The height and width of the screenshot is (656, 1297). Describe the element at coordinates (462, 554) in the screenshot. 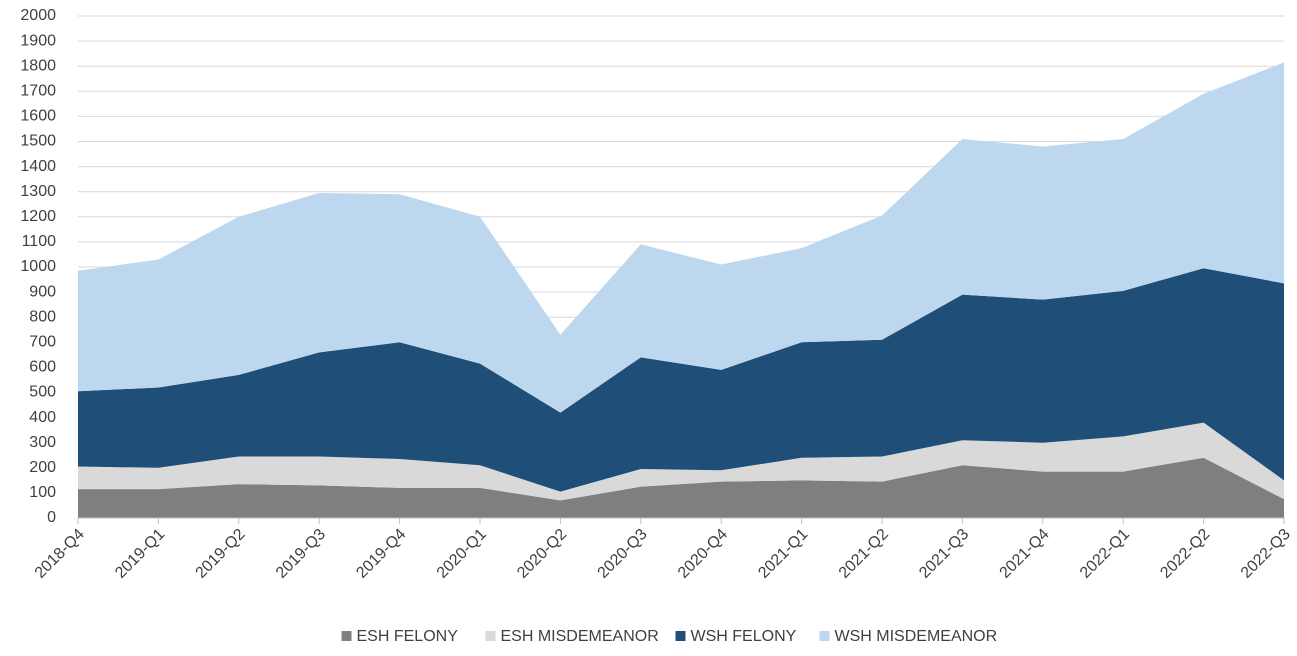

I see `x-tick-label: 2020-Q1` at that location.